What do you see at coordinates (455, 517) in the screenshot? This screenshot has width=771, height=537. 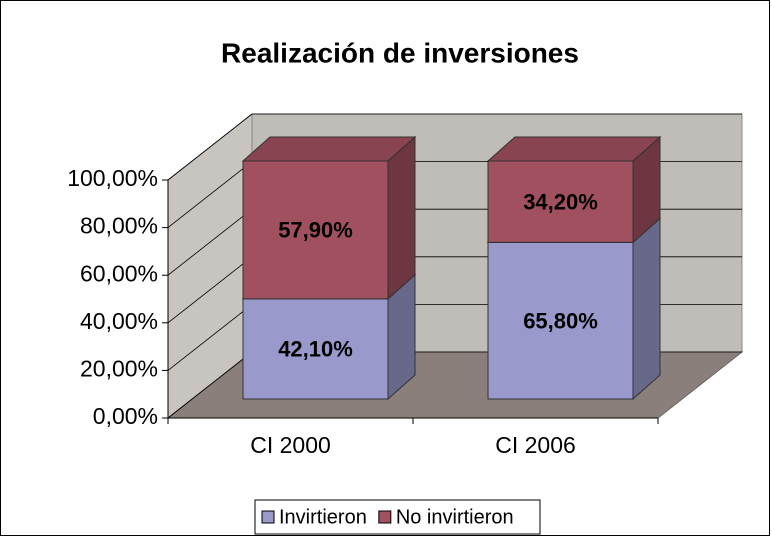 I see `legend-label: No invirtieron` at bounding box center [455, 517].